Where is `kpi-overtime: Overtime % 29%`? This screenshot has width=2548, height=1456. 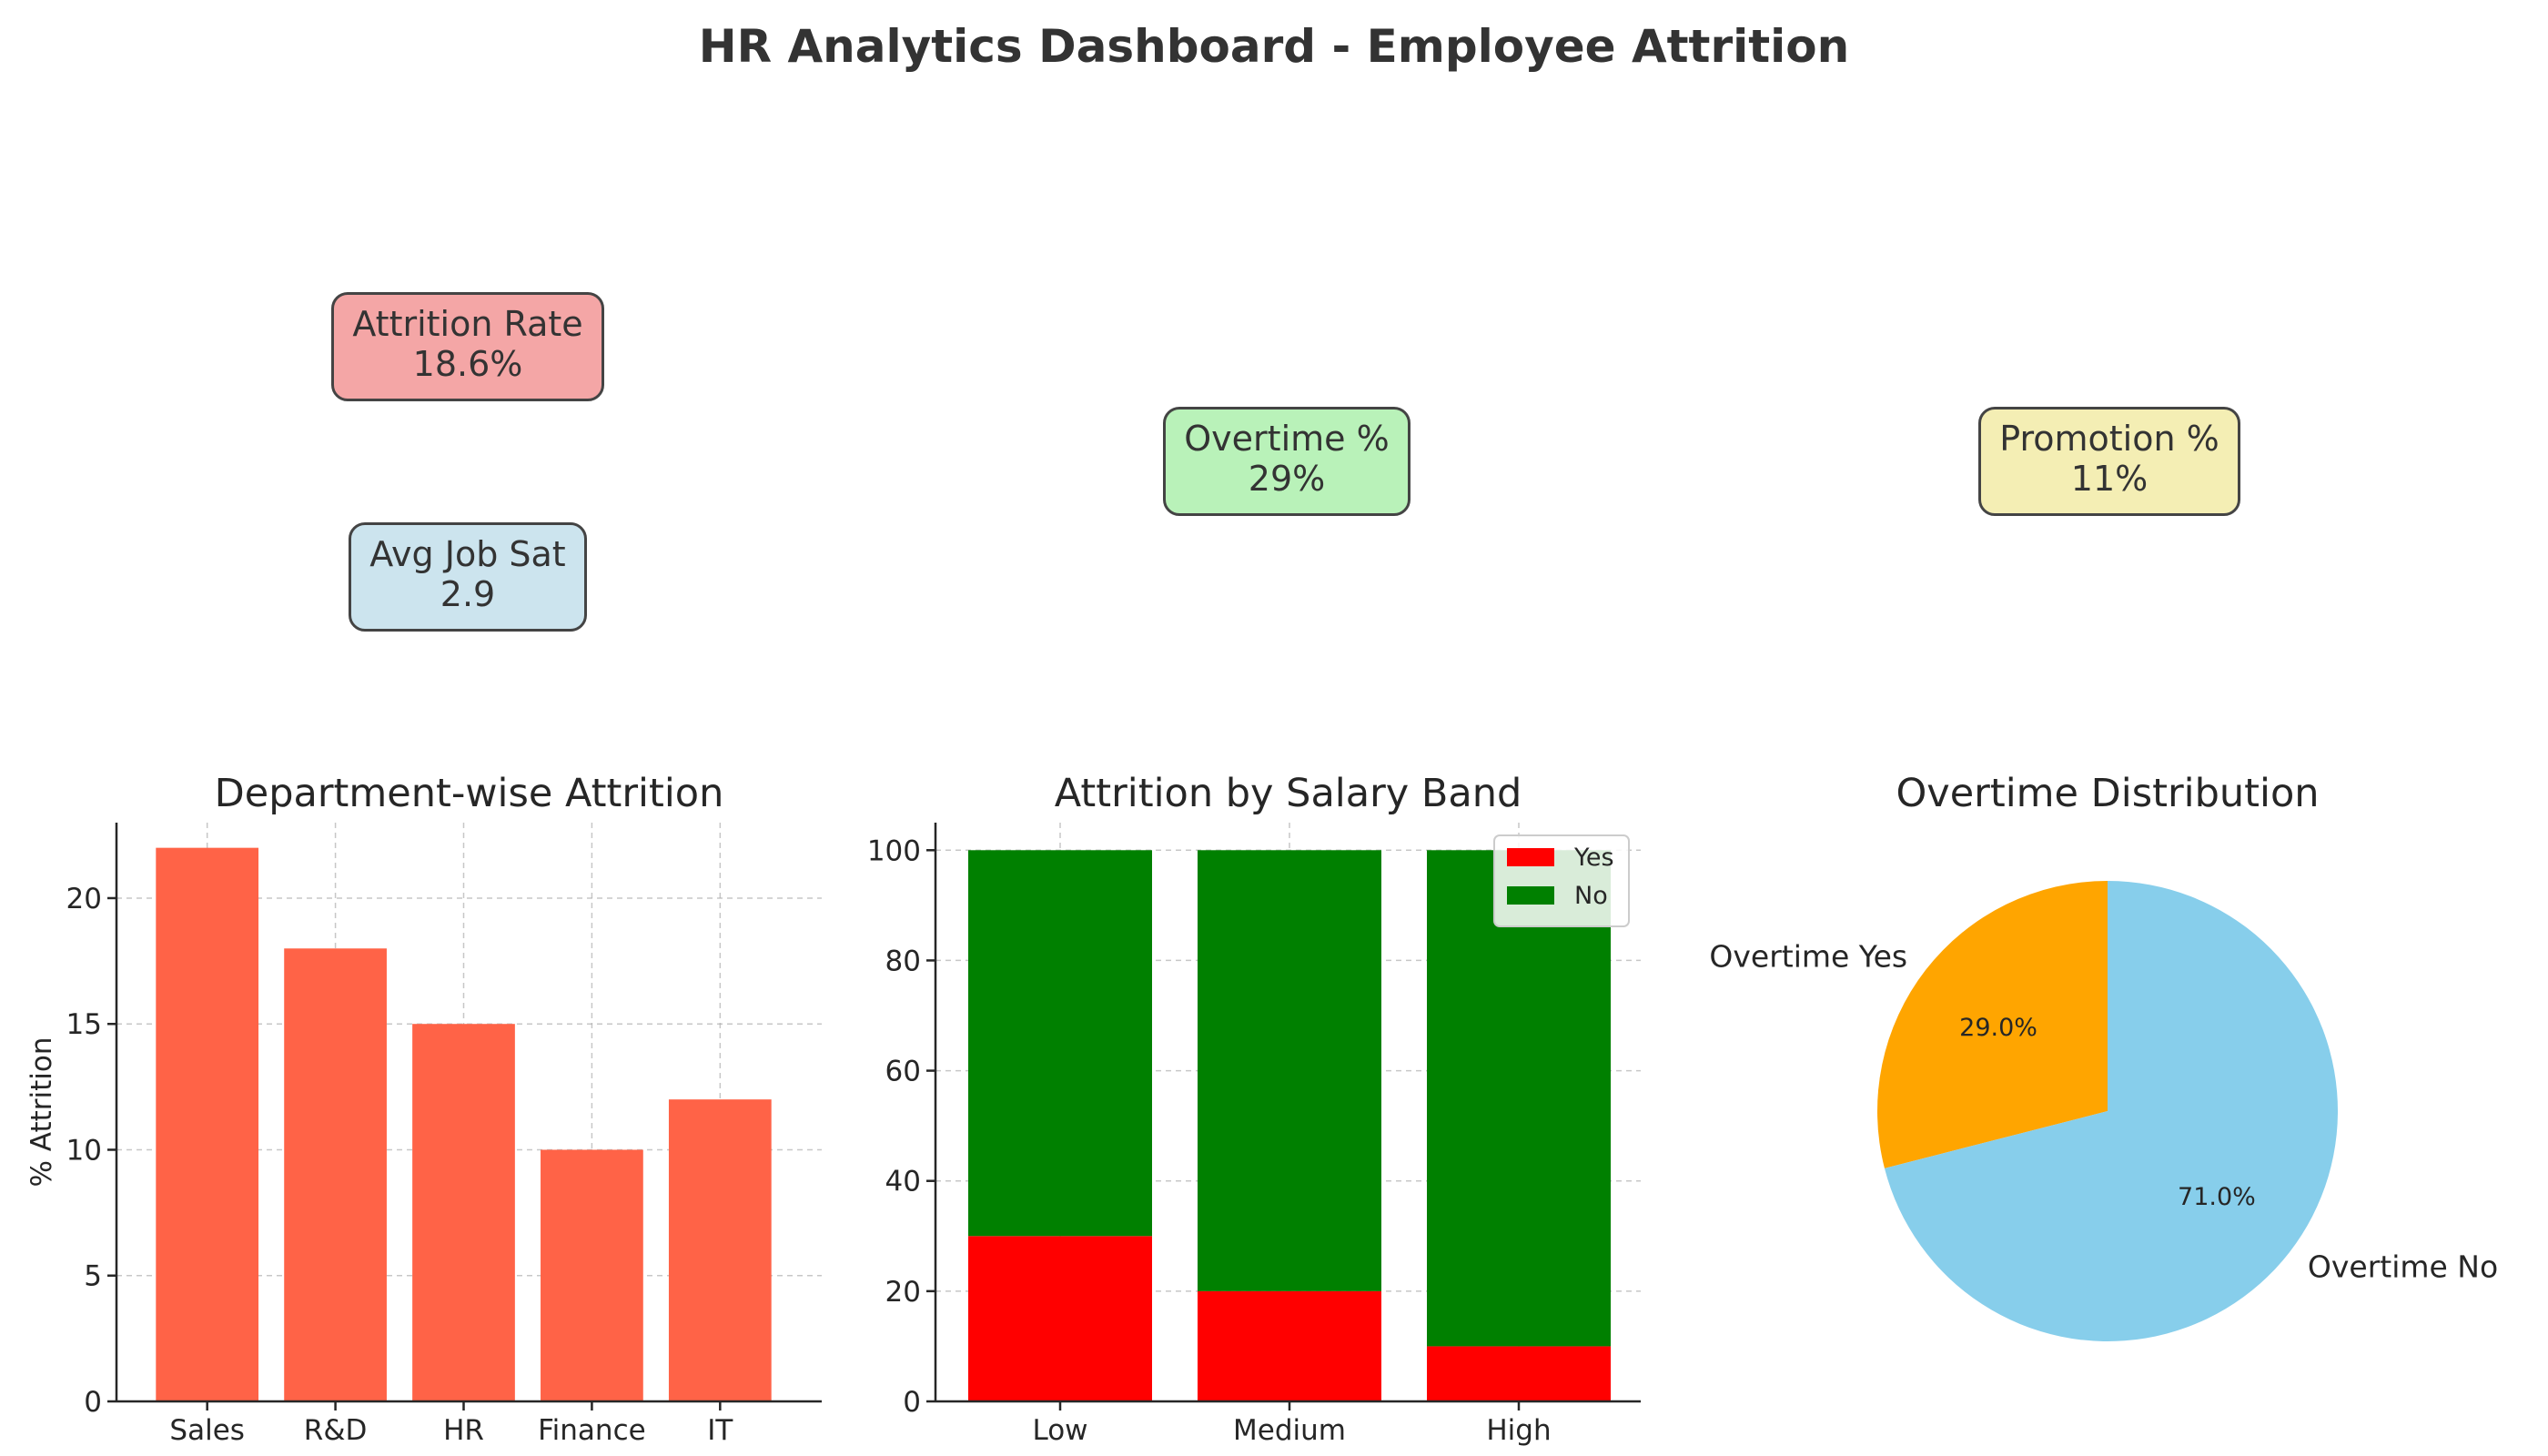 kpi-overtime: Overtime % 29% is located at coordinates (1287, 462).